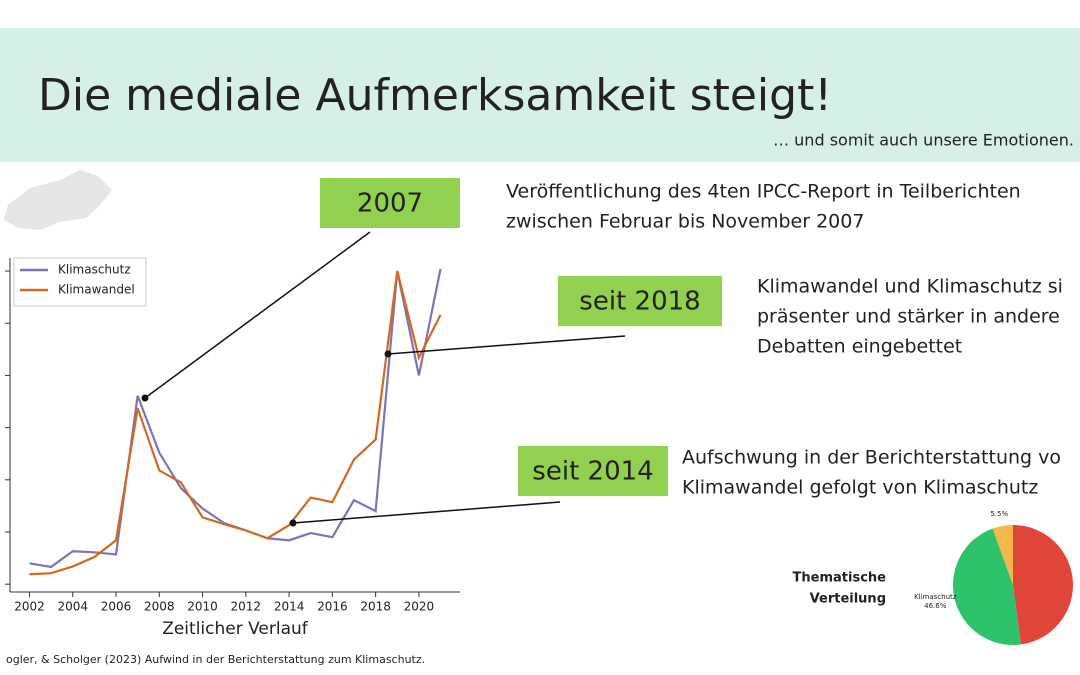 This screenshot has width=1080, height=675. Describe the element at coordinates (859, 347) in the screenshot. I see `annotation-text: Debatten eingebettet` at that location.